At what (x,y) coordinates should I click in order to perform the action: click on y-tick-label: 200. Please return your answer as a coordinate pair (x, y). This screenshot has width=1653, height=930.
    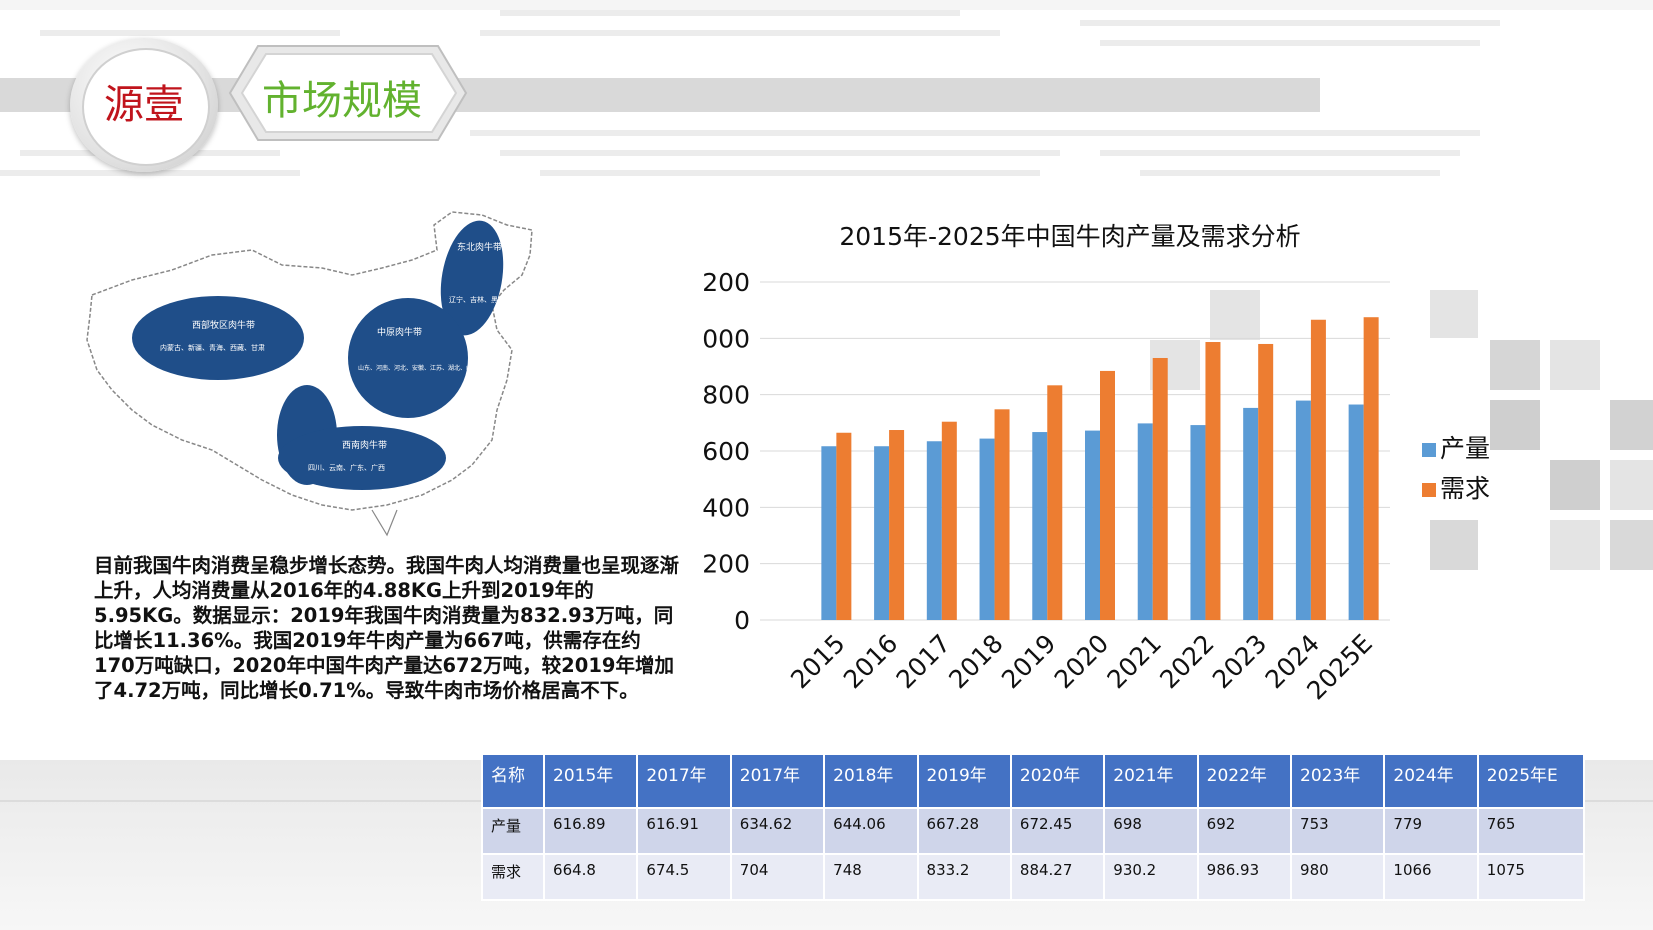
    Looking at the image, I should click on (726, 564).